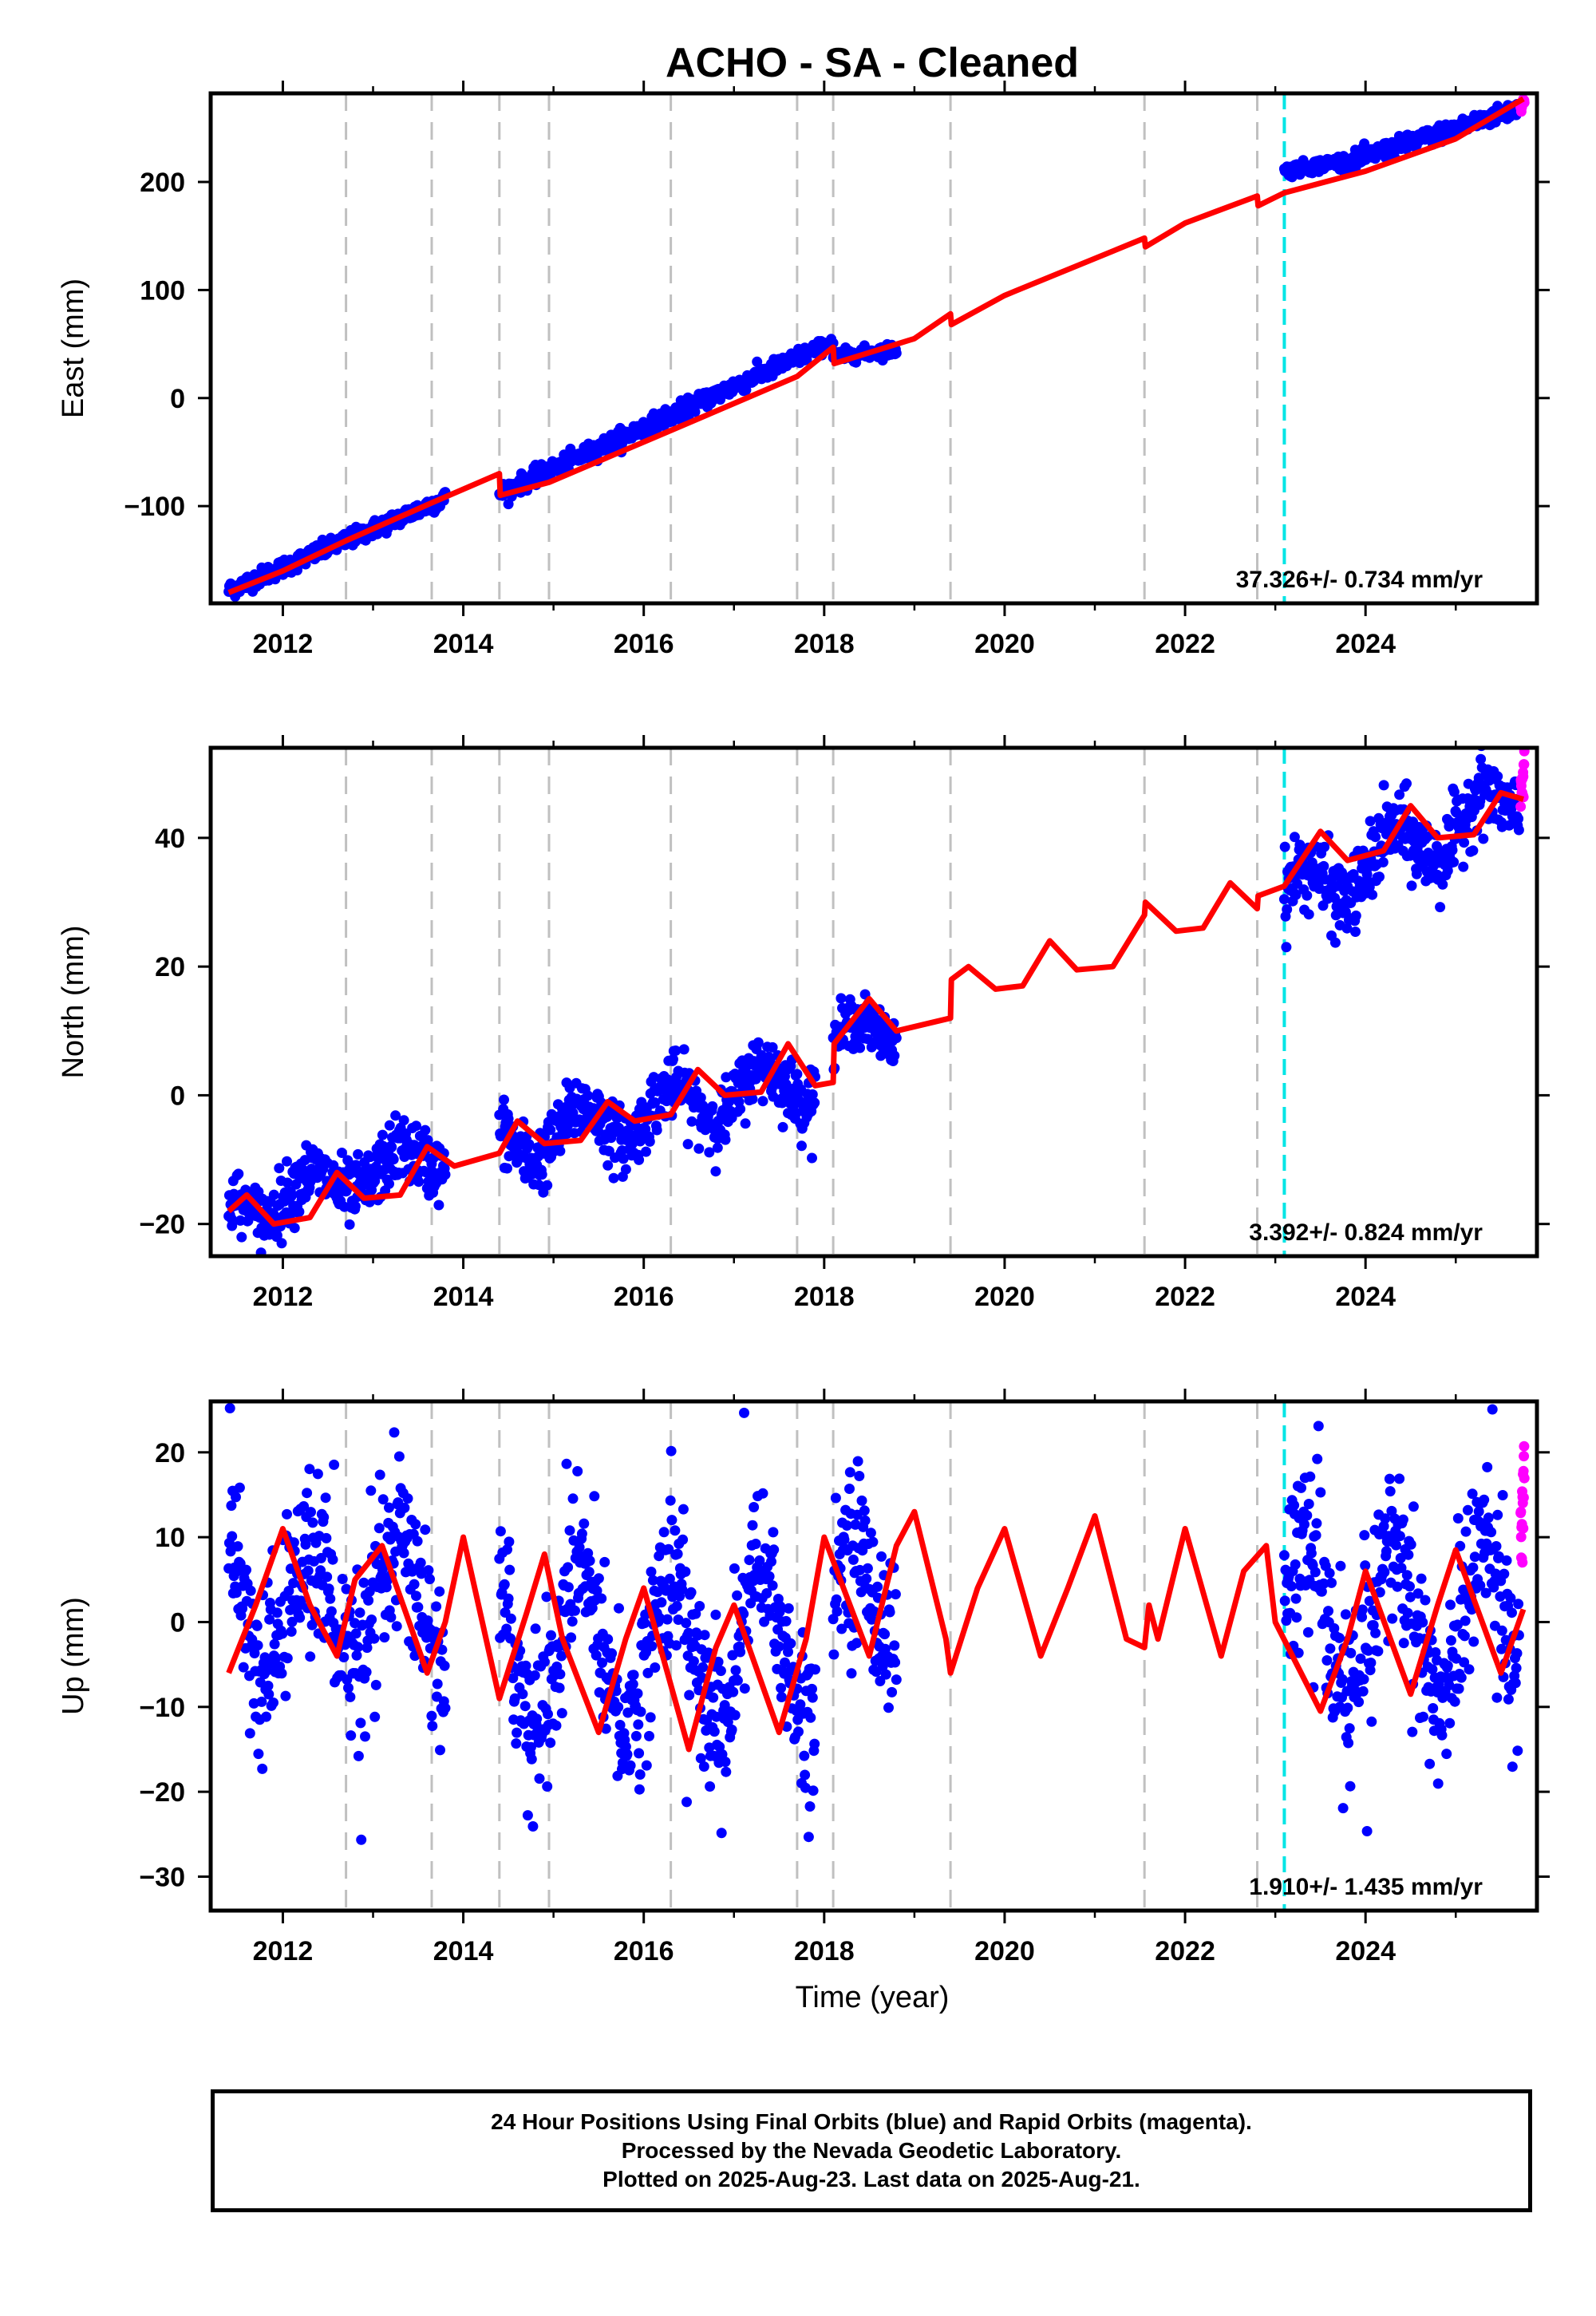 The width and height of the screenshot is (1596, 2316). What do you see at coordinates (1004, 1297) in the screenshot?
I see `x-tick-label-north-4: 2020` at bounding box center [1004, 1297].